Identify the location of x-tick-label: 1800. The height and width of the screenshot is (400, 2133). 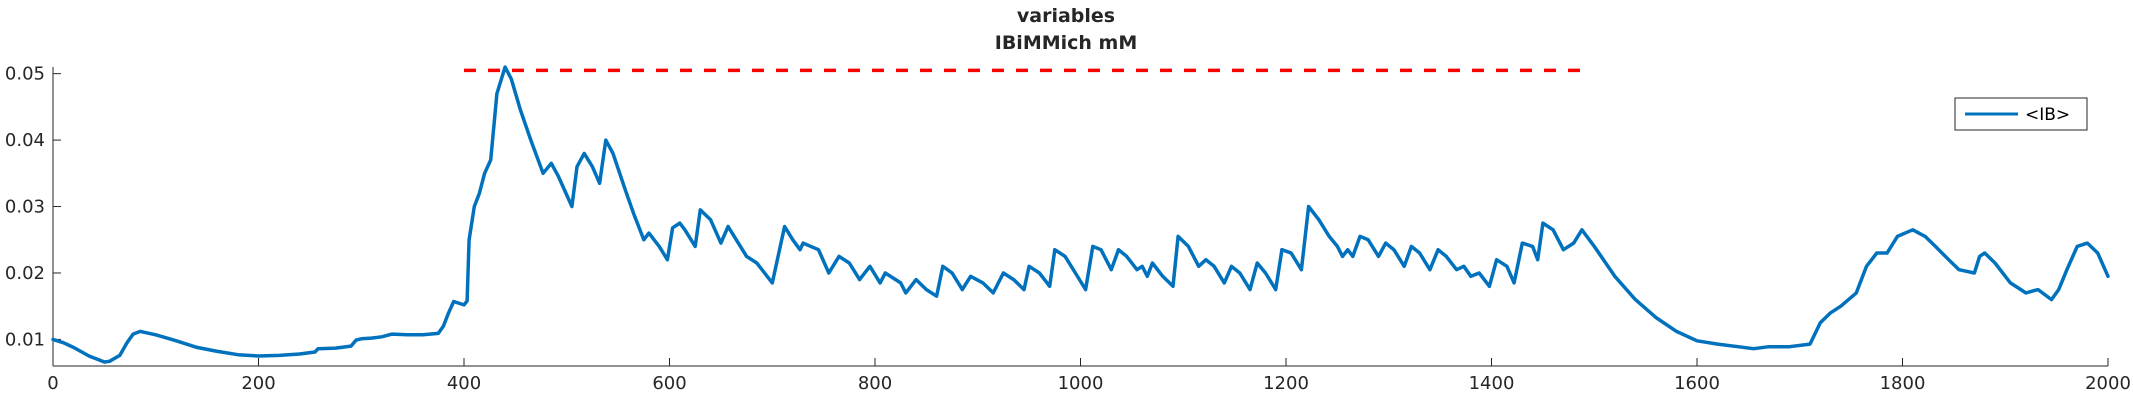
(1903, 383).